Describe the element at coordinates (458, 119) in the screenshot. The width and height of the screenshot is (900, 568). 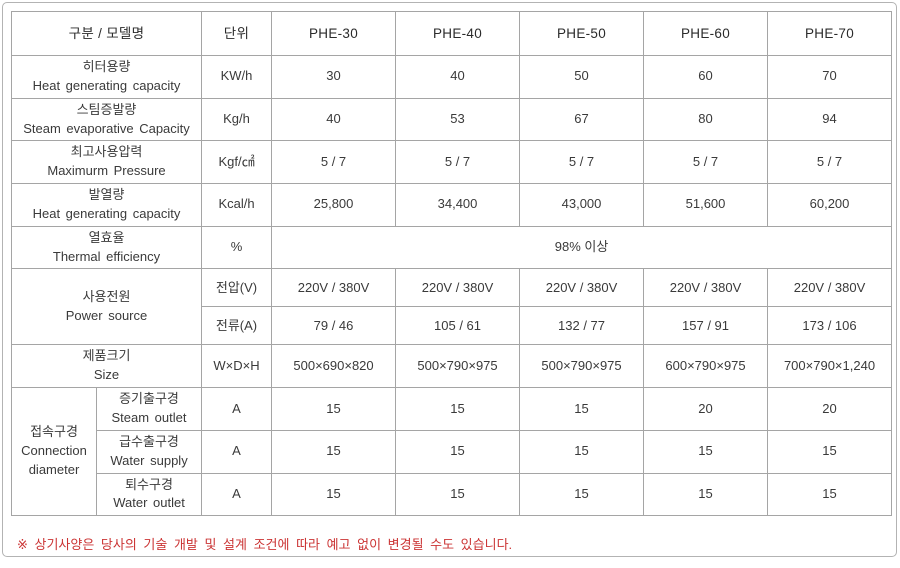
I see `value-cell: 53` at that location.